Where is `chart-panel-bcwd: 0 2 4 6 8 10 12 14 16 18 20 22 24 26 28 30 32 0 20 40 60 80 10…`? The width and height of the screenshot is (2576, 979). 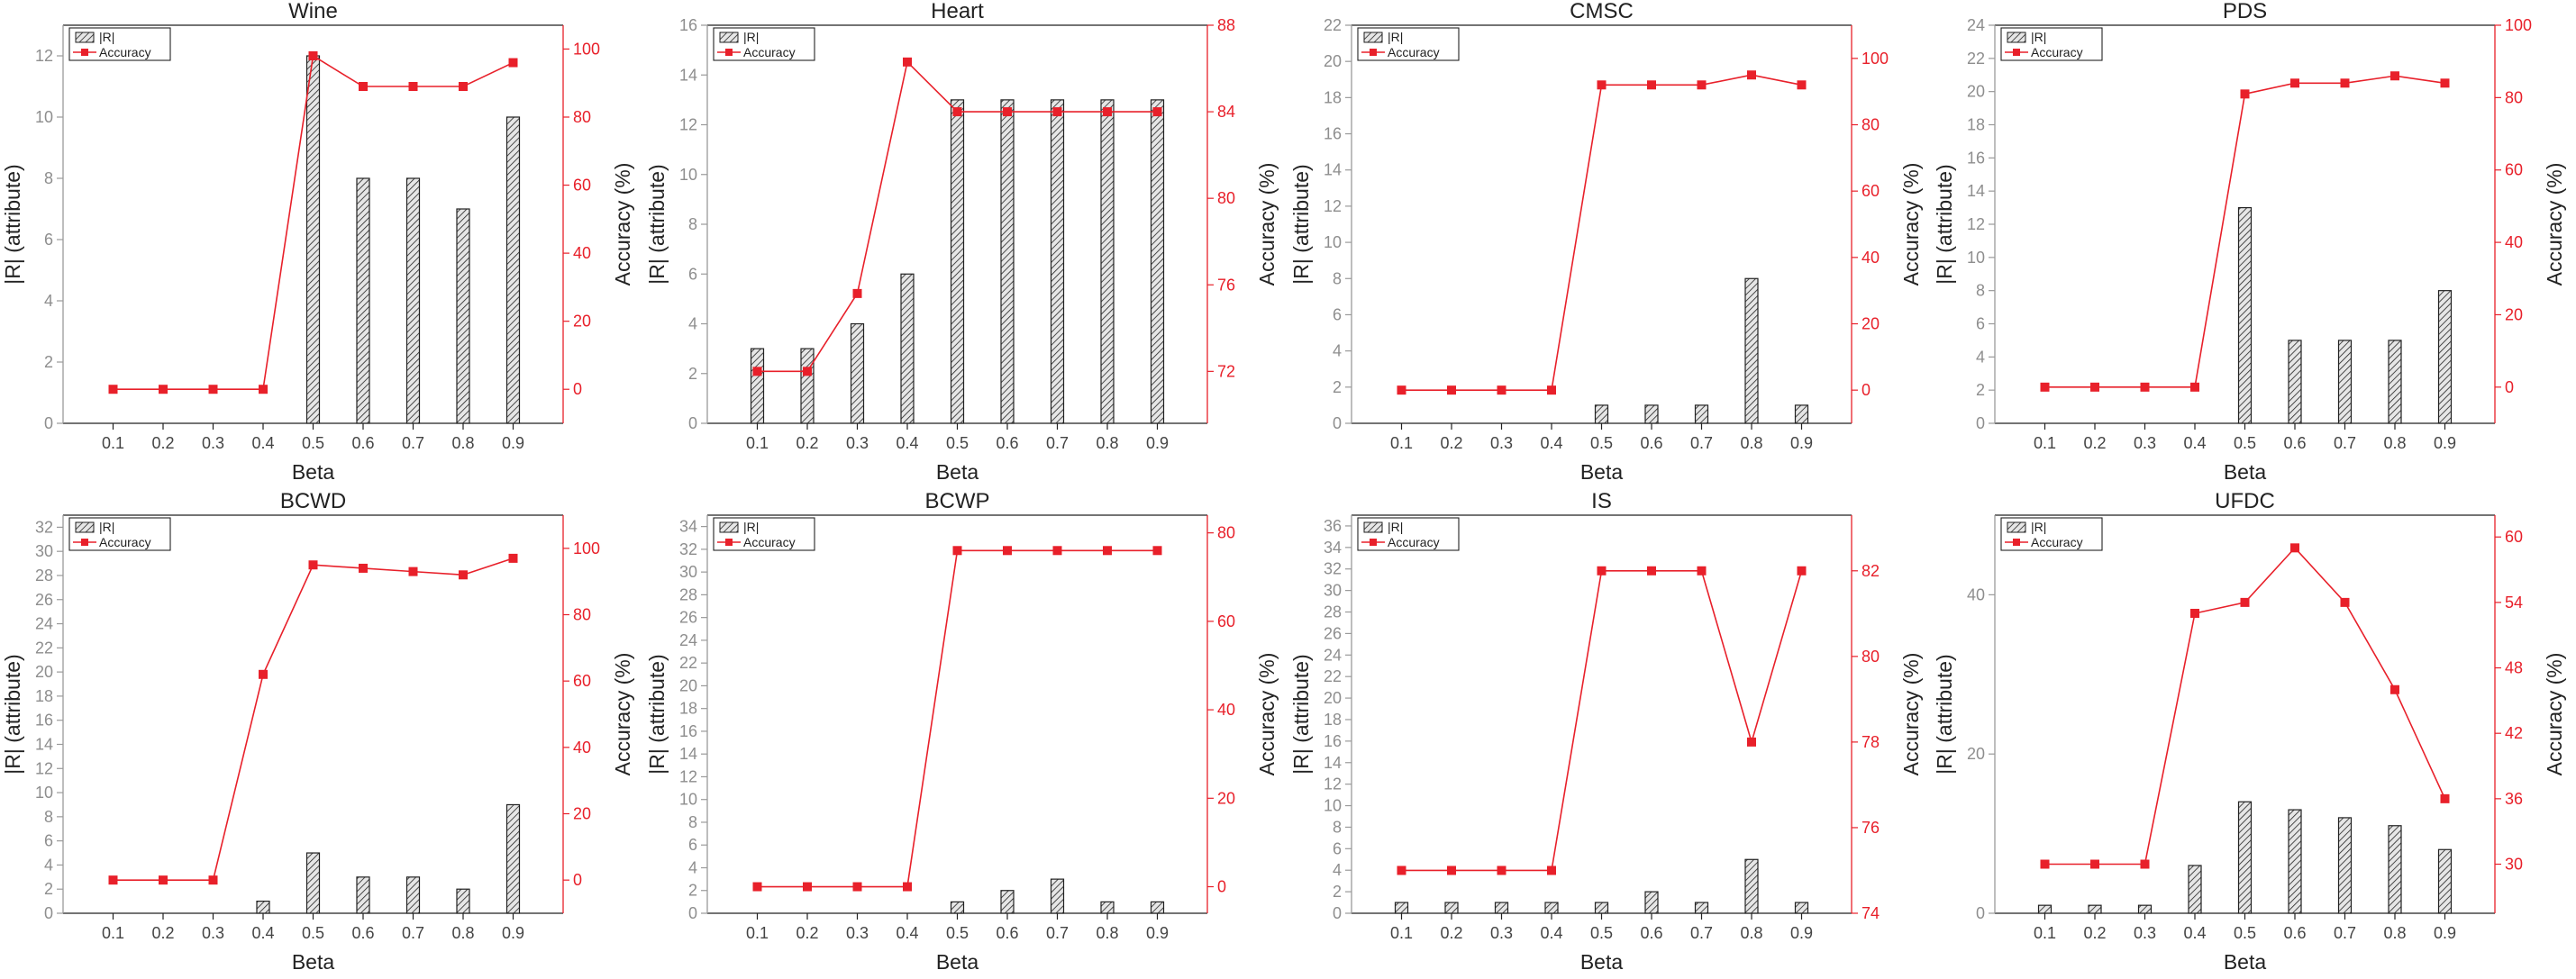
chart-panel-bcwd: 0 2 4 6 8 10 12 14 16 18 20 22 24 26 28 30 32 0 20 40 60 80 10… is located at coordinates (322, 734).